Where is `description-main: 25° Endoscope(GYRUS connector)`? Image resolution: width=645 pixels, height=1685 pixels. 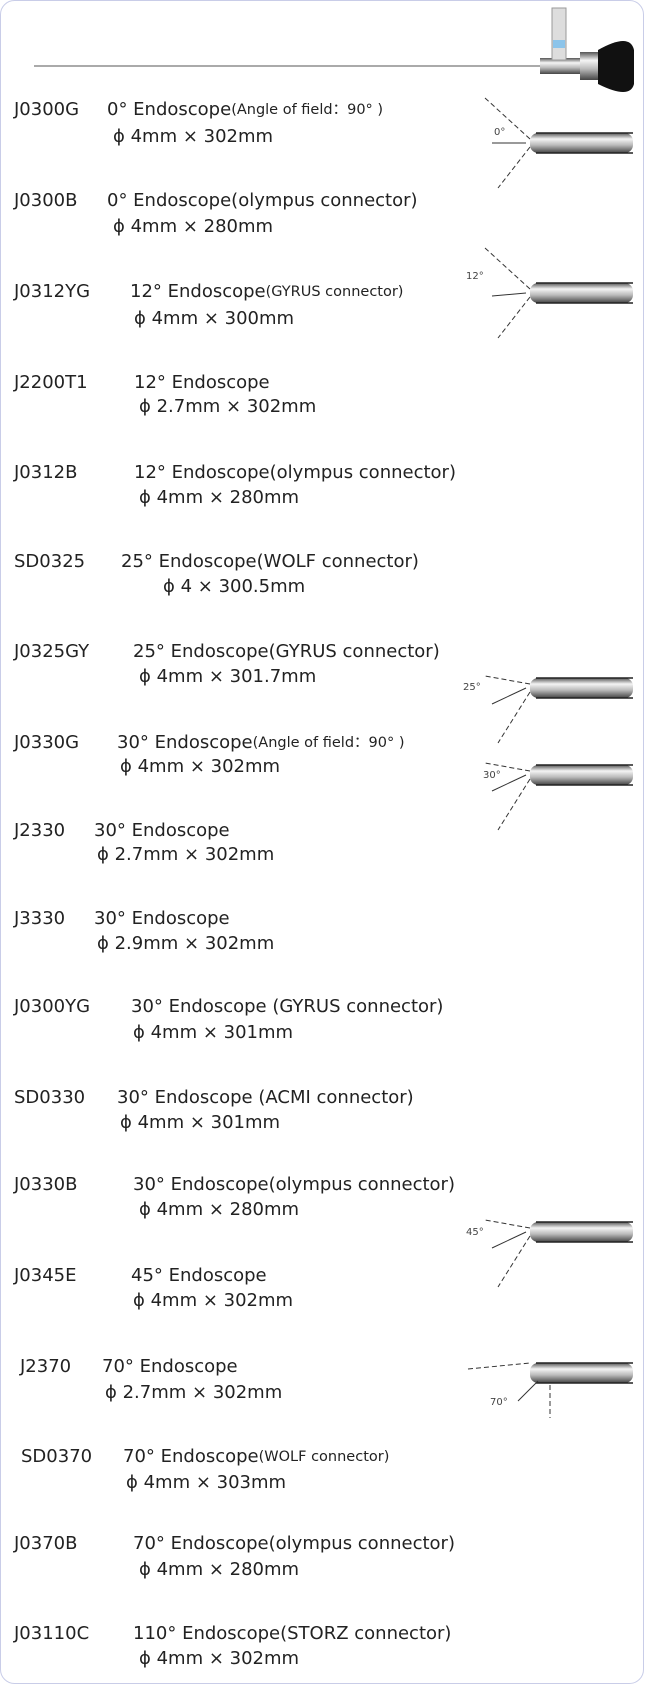 description-main: 25° Endoscope(GYRUS connector) is located at coordinates (286, 651).